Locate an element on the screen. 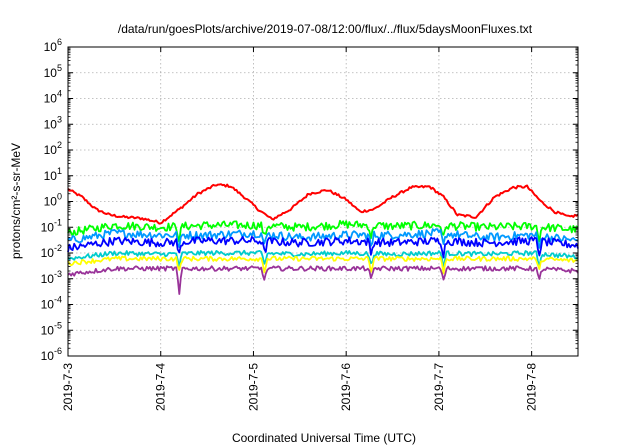  y-tick-label: 10³ is located at coordinates (53, 122).